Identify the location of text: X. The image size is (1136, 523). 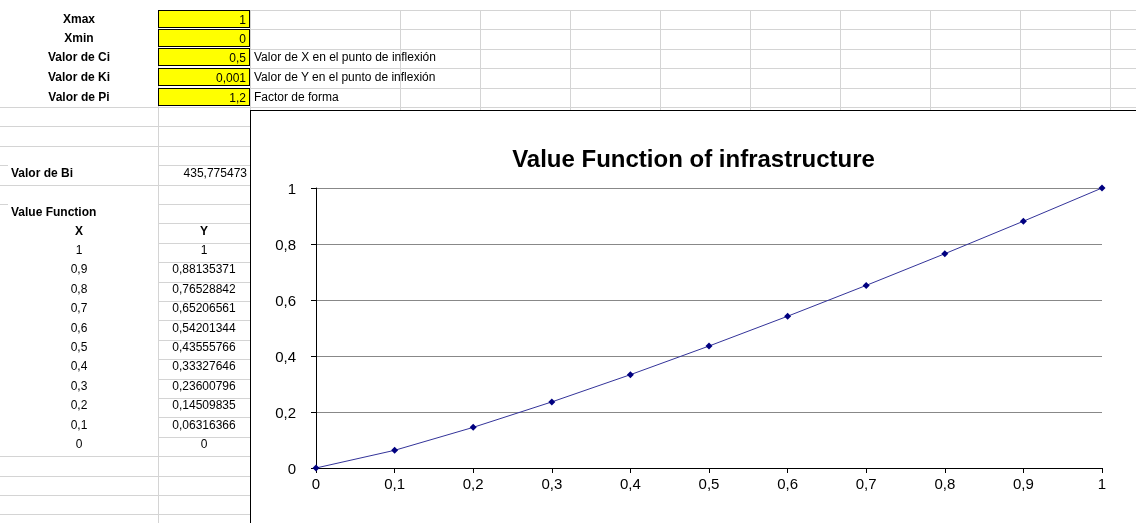
(79, 231).